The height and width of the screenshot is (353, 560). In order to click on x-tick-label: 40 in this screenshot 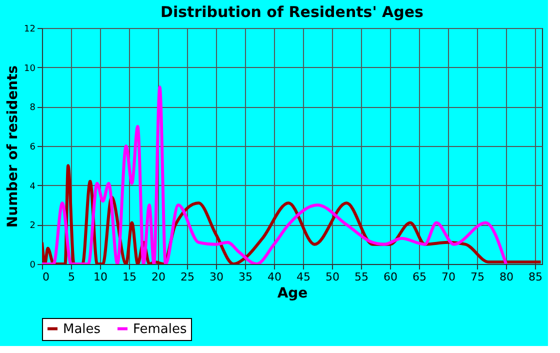, I will do `click(275, 277)`.